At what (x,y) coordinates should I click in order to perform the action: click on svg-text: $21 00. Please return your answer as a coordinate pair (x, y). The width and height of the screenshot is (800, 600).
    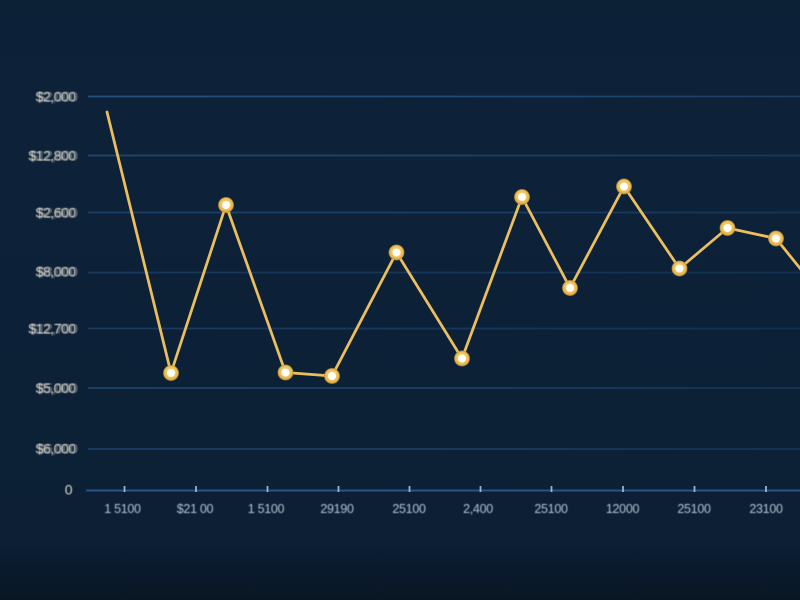
    Looking at the image, I should click on (195, 509).